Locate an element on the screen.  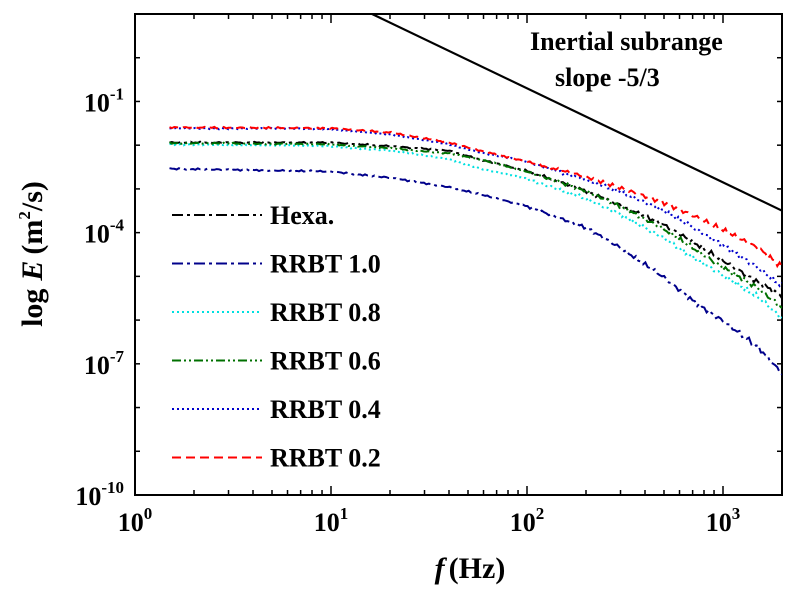
legend-label: RRBT 0.8 is located at coordinates (325, 312).